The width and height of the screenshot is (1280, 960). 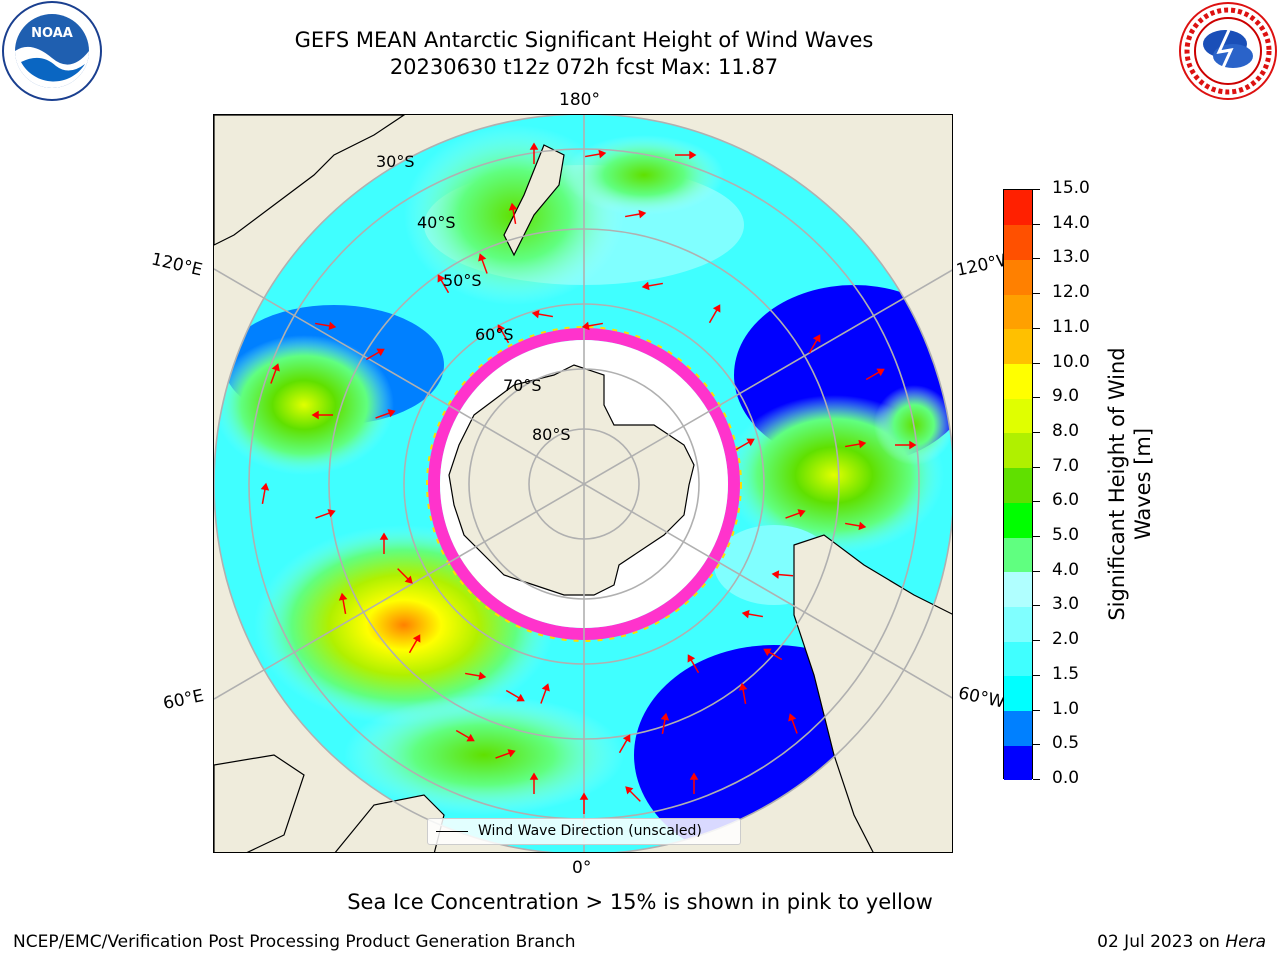 I want to click on lon-label-60w: 60°W, so click(x=981, y=698).